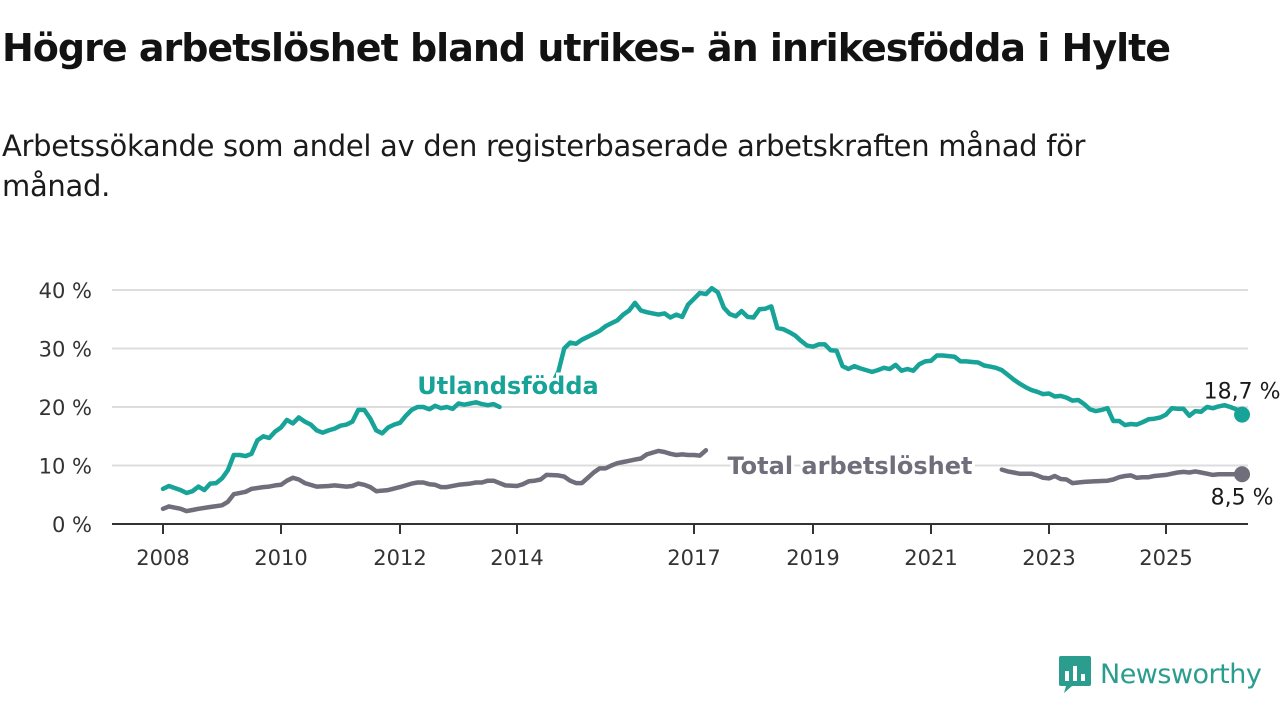  I want to click on newsworthy-logo-icon, so click(1075, 674).